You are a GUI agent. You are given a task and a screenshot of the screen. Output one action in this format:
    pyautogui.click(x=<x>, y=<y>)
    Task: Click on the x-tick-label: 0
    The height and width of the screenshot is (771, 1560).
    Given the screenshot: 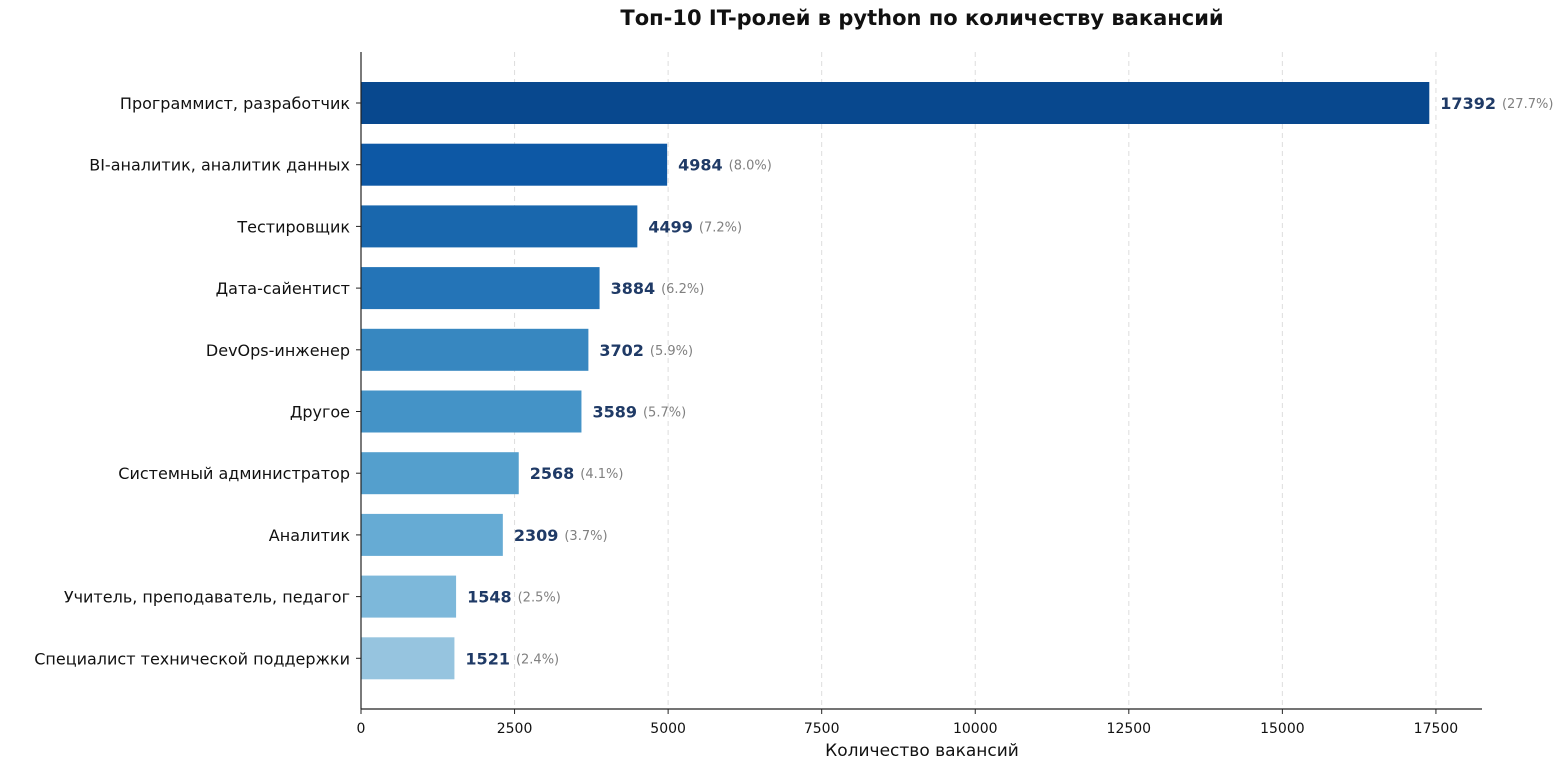 What is the action you would take?
    pyautogui.click(x=361, y=729)
    